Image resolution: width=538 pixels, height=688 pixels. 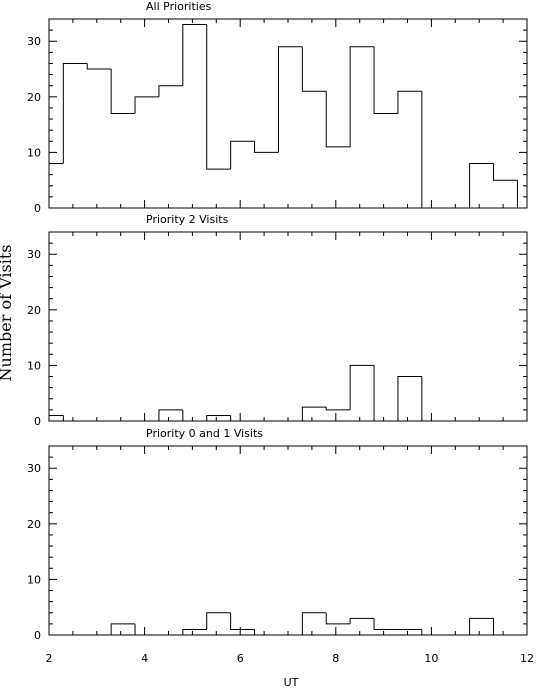 What do you see at coordinates (204, 433) in the screenshot?
I see `panel-title: Priority 0 and 1 Visits` at bounding box center [204, 433].